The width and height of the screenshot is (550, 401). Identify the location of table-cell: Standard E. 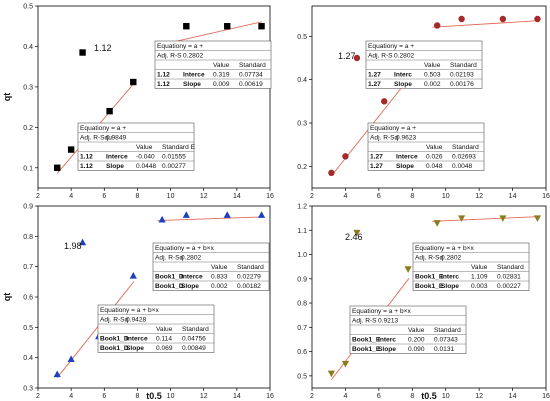
(179, 147).